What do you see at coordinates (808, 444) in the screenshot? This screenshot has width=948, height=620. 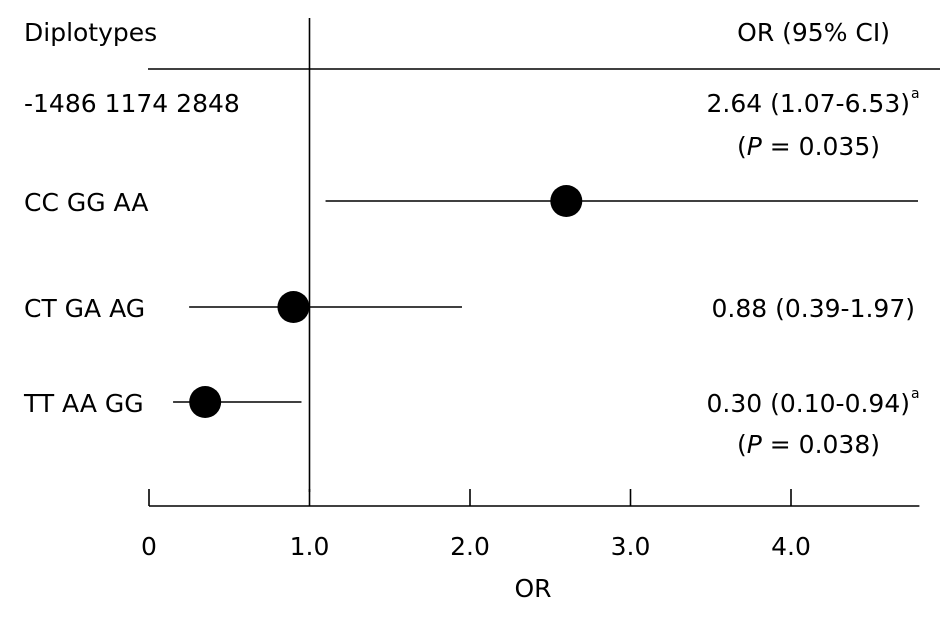 I see `p-value-text: (P = 0.038)` at bounding box center [808, 444].